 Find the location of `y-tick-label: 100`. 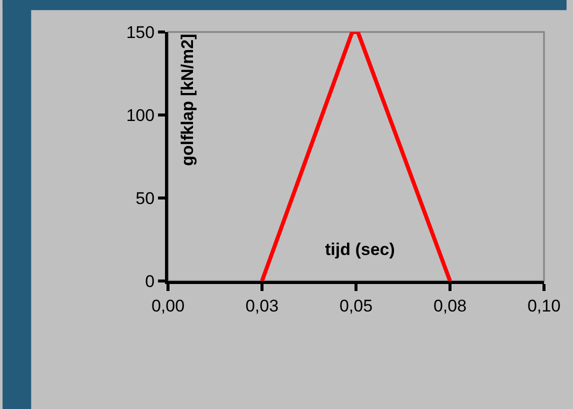

y-tick-label: 100 is located at coordinates (140, 115).